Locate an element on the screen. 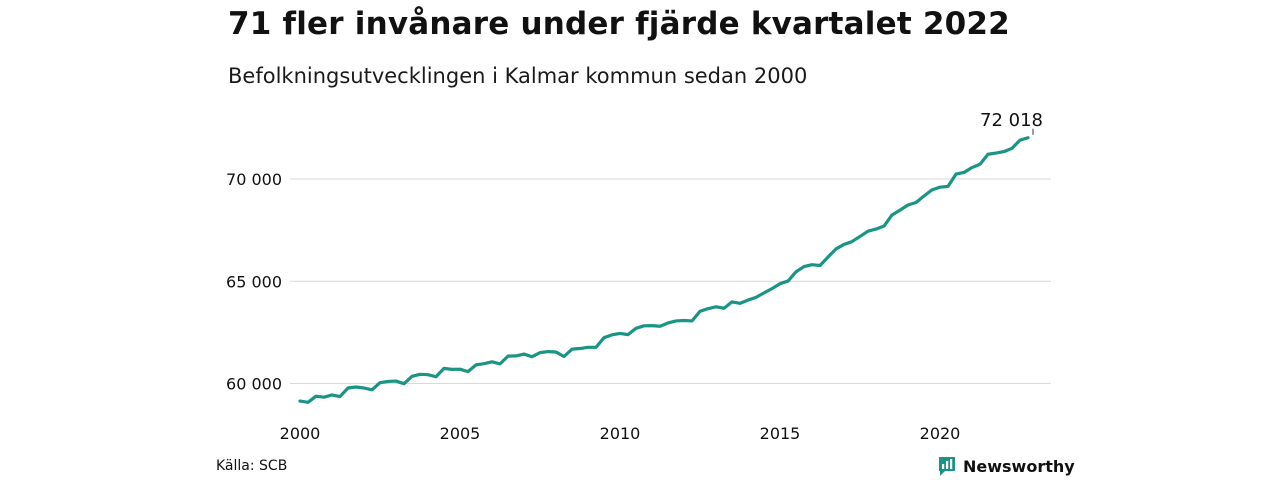 The height and width of the screenshot is (480, 1280). y-tick-label: 65 000 is located at coordinates (254, 281).